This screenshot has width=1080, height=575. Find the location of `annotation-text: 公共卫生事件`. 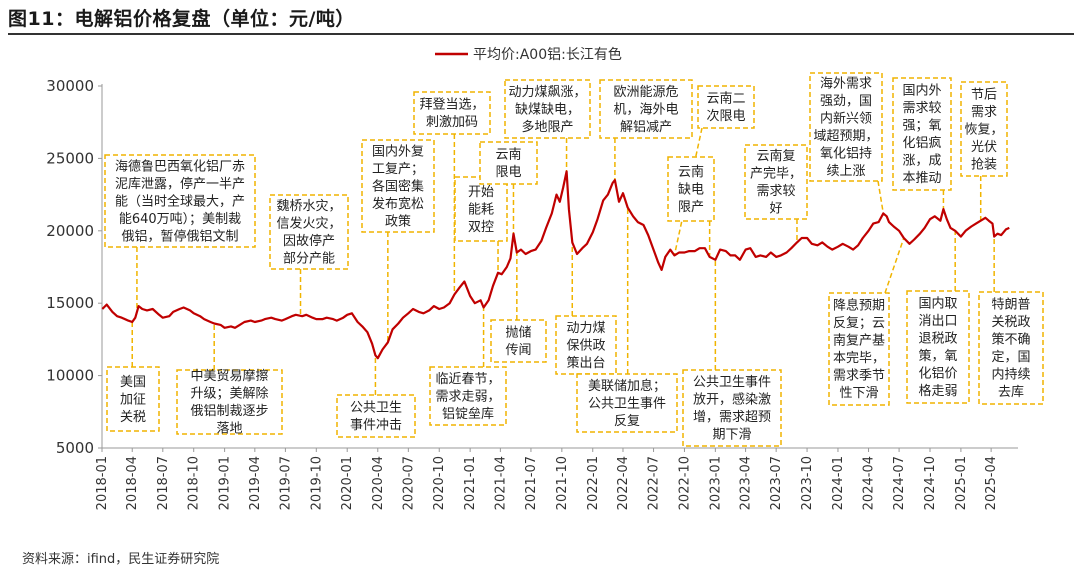

annotation-text: 公共卫生事件 is located at coordinates (732, 382).